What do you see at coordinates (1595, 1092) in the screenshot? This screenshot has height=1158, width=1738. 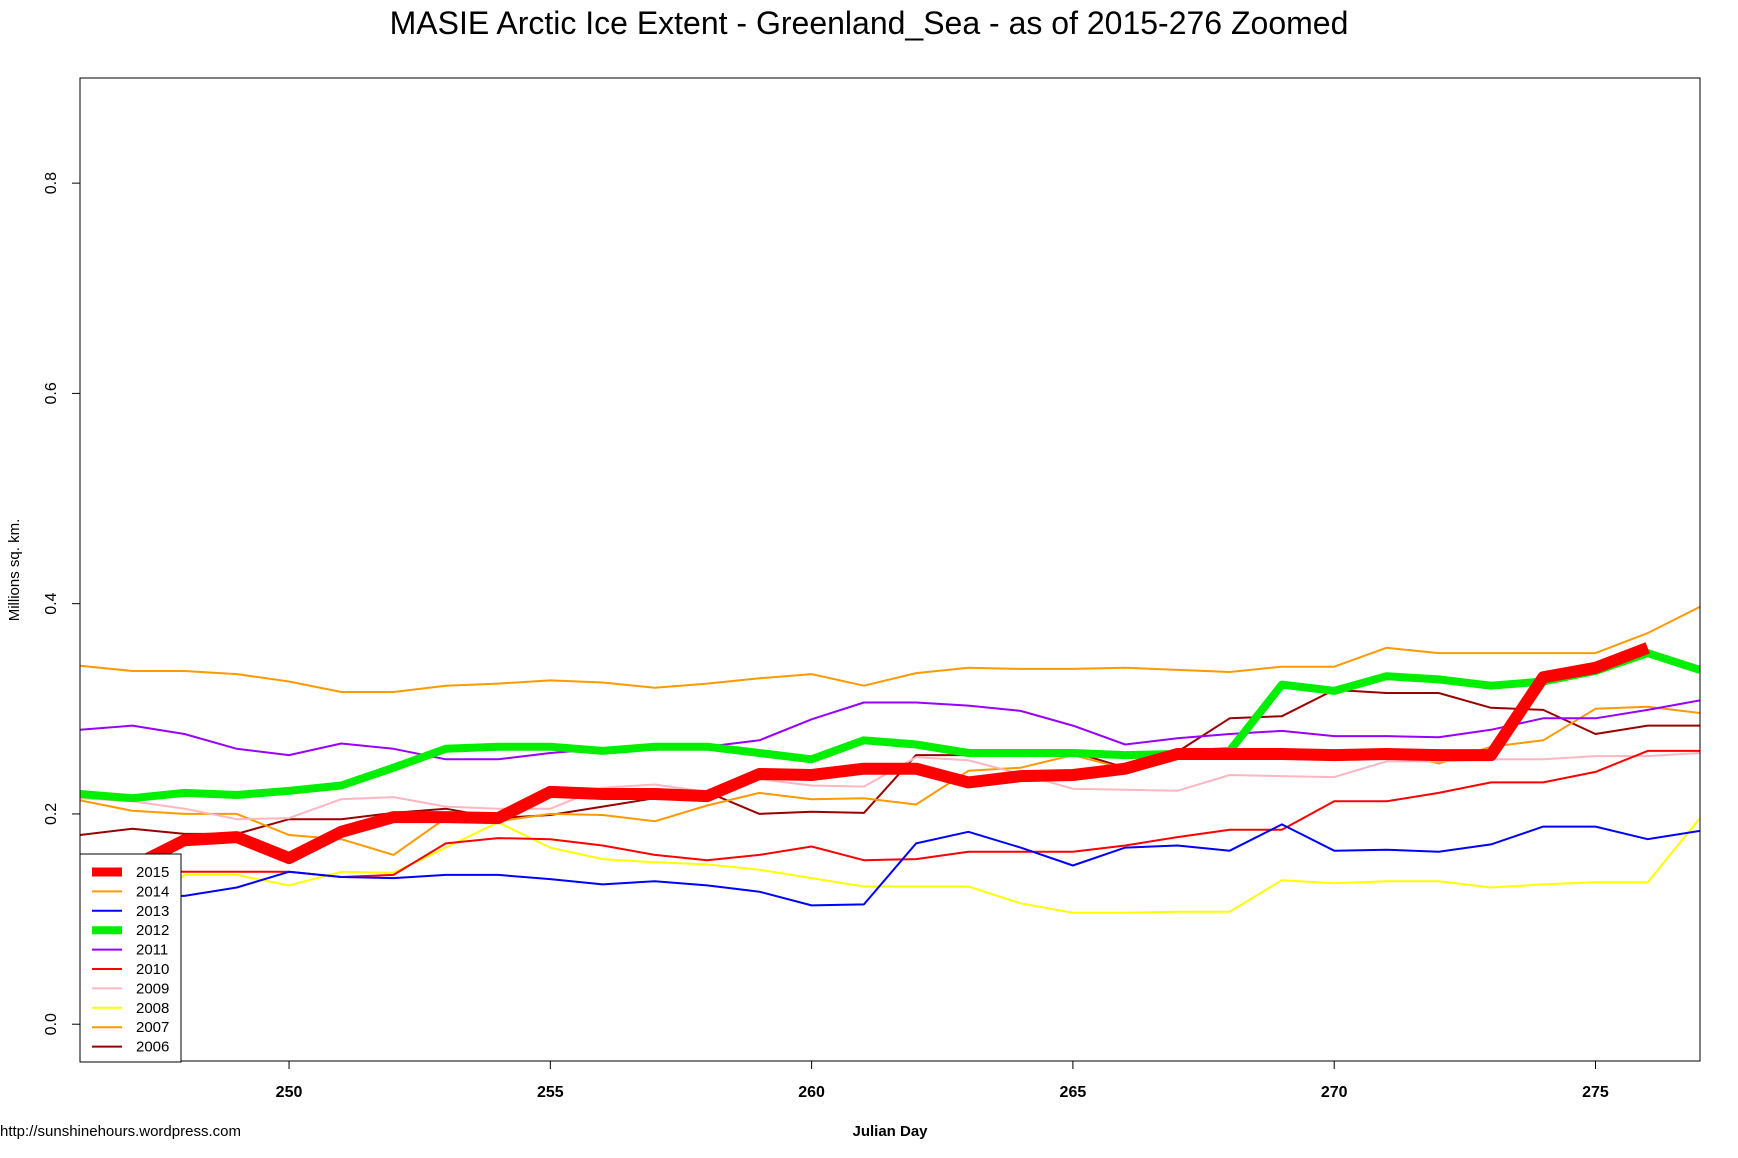 I see `x-tick-label: 275` at bounding box center [1595, 1092].